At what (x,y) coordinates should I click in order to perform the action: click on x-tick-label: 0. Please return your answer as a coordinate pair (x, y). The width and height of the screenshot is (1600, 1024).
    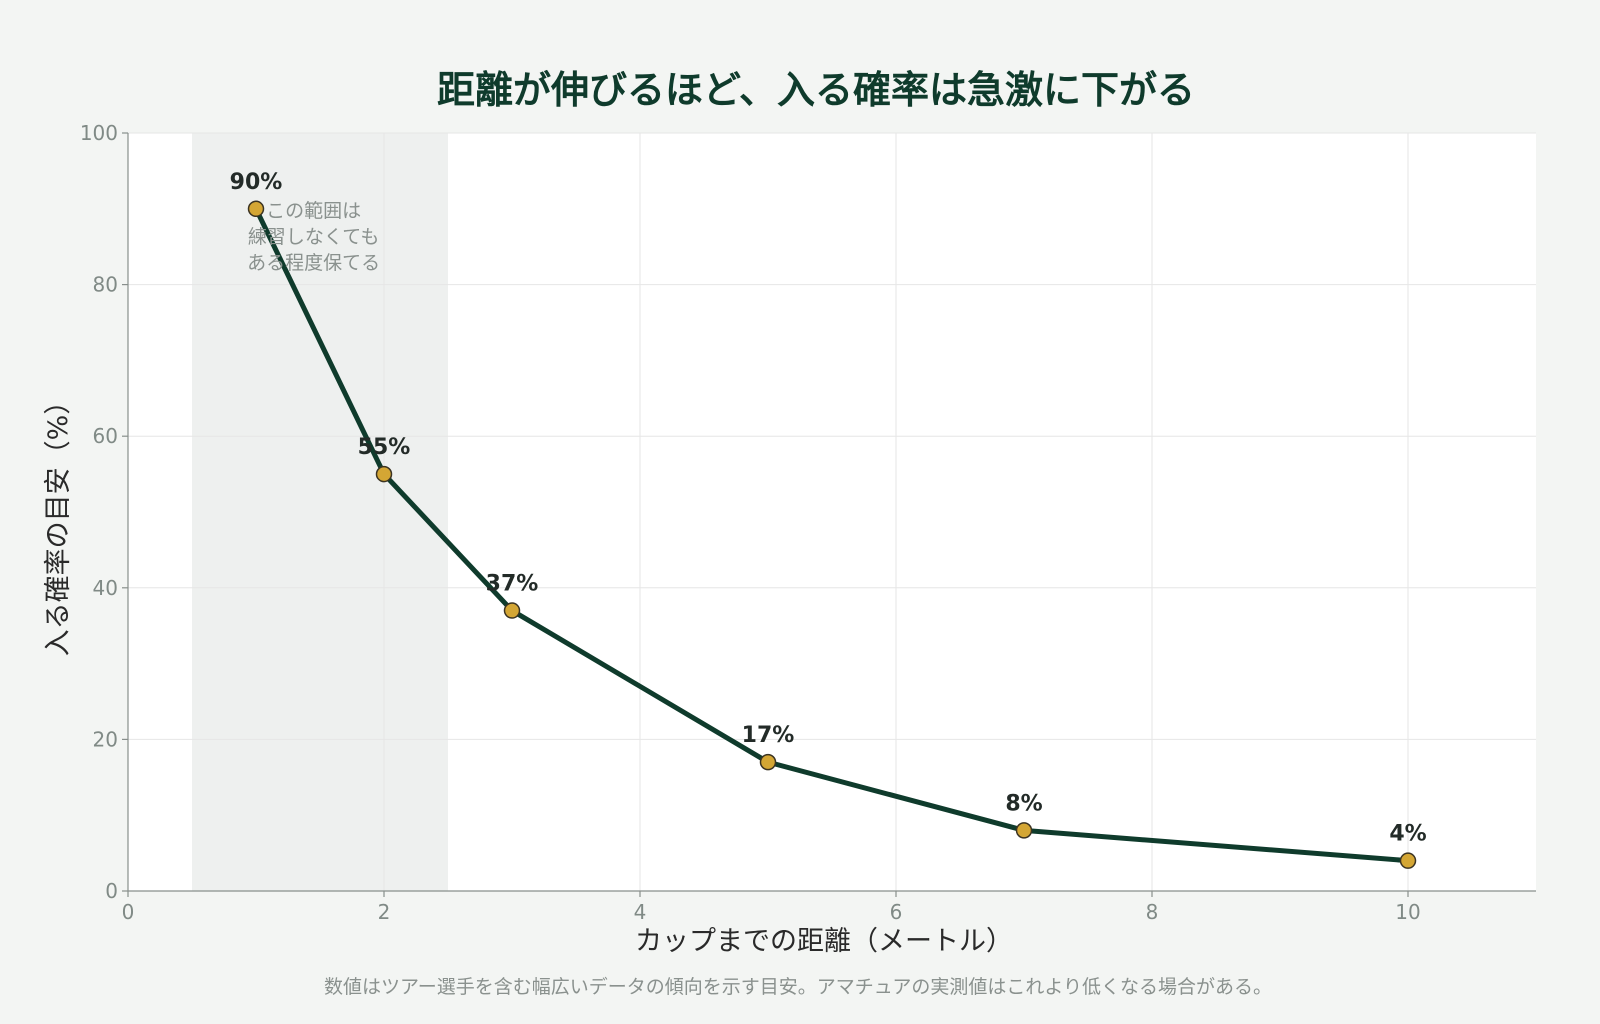
    Looking at the image, I should click on (128, 912).